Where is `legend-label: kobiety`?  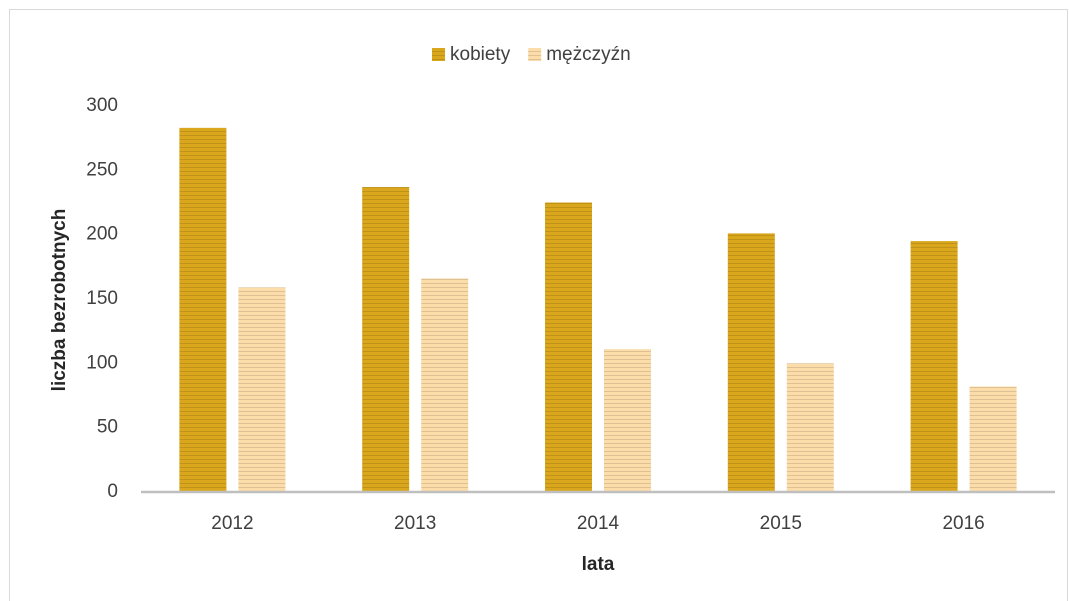 legend-label: kobiety is located at coordinates (480, 54).